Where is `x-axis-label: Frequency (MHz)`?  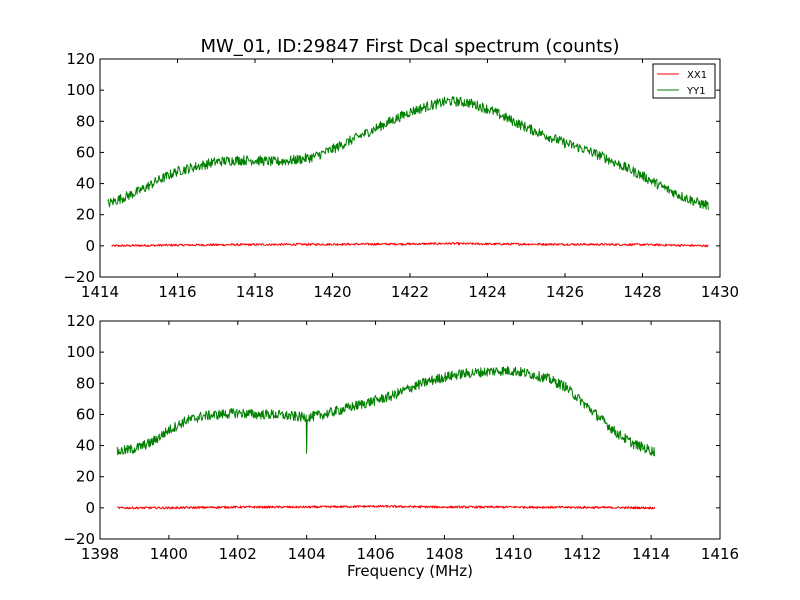
x-axis-label: Frequency (MHz) is located at coordinates (410, 571).